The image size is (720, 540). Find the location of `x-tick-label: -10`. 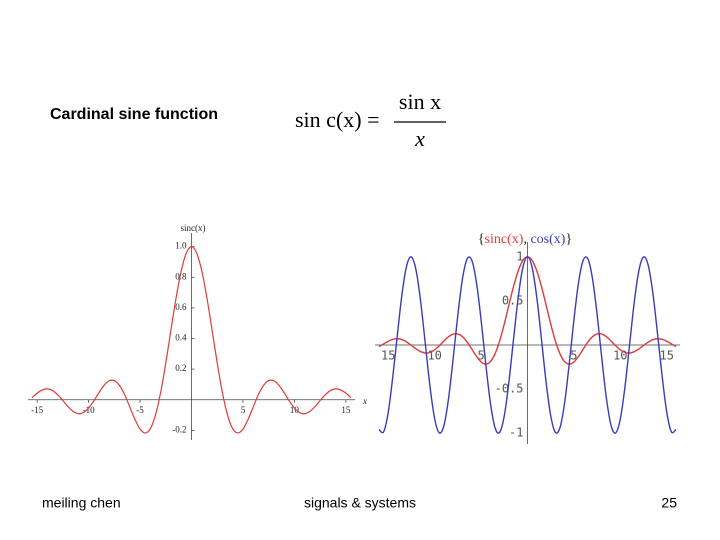

x-tick-label: -10 is located at coordinates (89, 410).